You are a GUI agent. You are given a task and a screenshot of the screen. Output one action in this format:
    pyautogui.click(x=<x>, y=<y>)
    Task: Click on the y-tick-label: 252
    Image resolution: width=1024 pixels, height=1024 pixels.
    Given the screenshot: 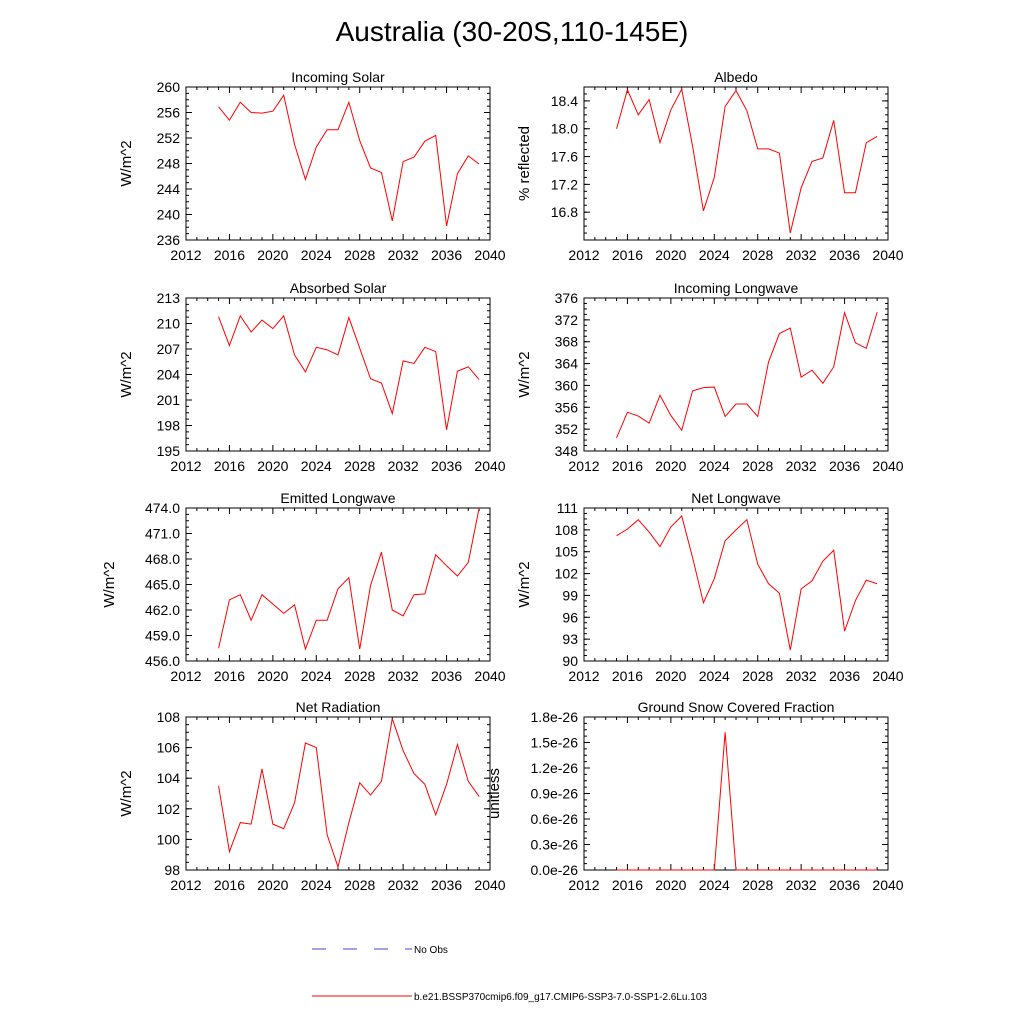 What is the action you would take?
    pyautogui.click(x=169, y=138)
    